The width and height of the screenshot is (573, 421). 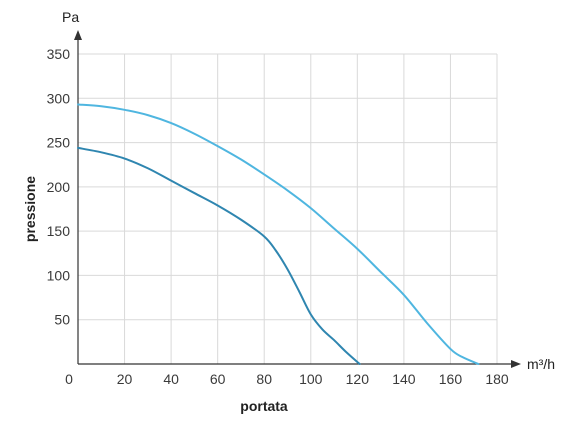 What do you see at coordinates (69, 379) in the screenshot?
I see `x-tick-label-0: 0` at bounding box center [69, 379].